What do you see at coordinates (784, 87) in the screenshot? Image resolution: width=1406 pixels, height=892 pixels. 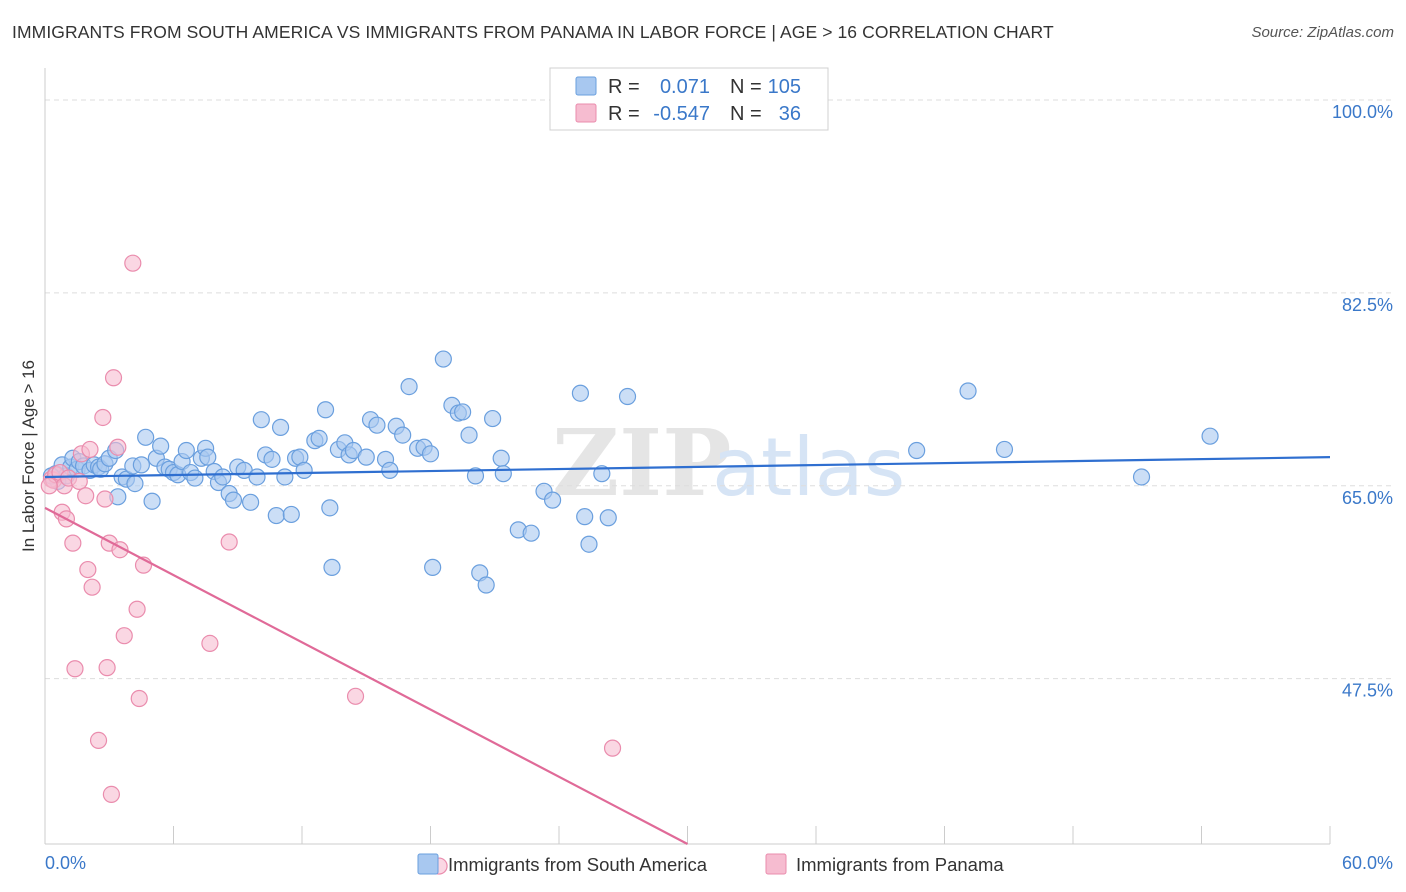 I see `legend-n-value-blue: 105` at bounding box center [784, 87].